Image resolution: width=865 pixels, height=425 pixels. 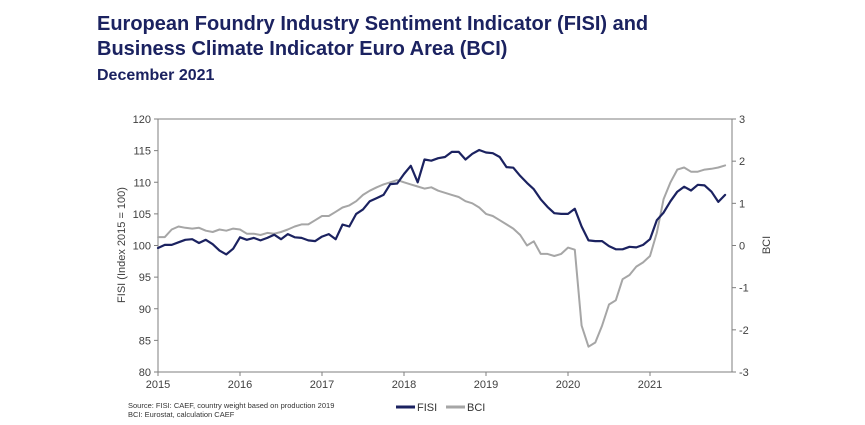 What do you see at coordinates (142, 120) in the screenshot?
I see `left-tick-label: 120` at bounding box center [142, 120].